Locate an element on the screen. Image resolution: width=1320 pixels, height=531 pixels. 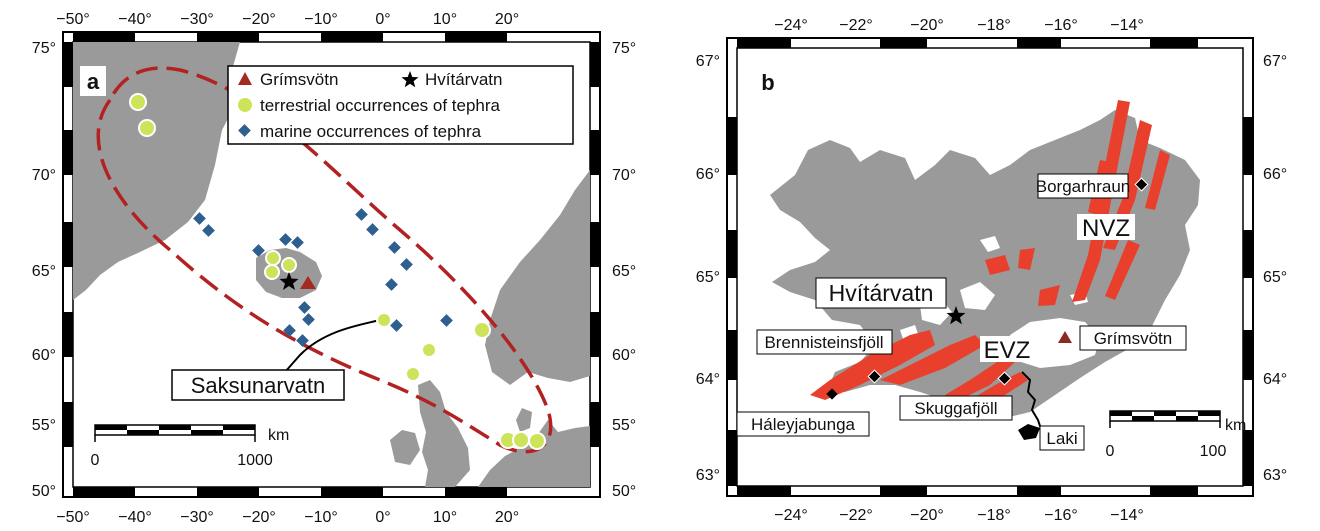
brennisteinsfjoll-label: Brennisteinsfjöll is located at coordinates (823, 342).